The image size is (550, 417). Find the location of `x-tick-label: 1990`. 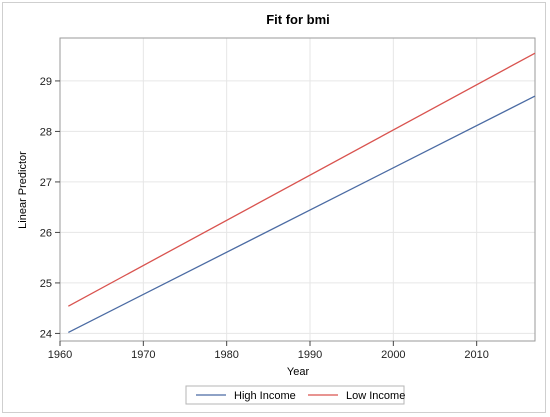

x-tick-label: 1990 is located at coordinates (310, 355).